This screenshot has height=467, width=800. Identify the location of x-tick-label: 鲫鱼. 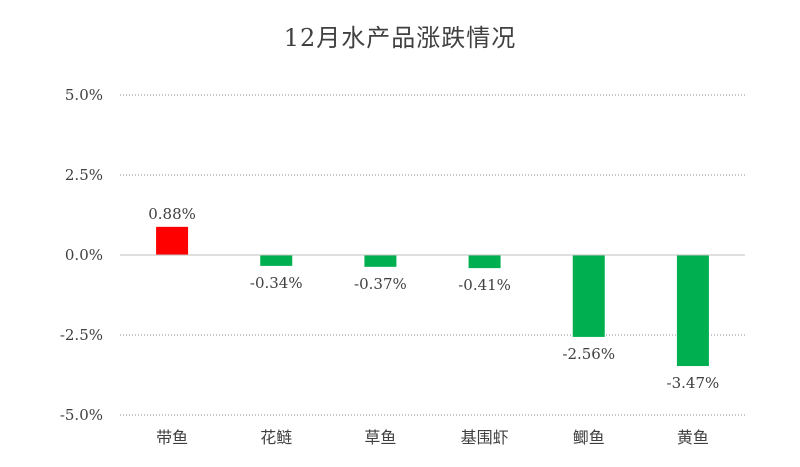
(589, 437).